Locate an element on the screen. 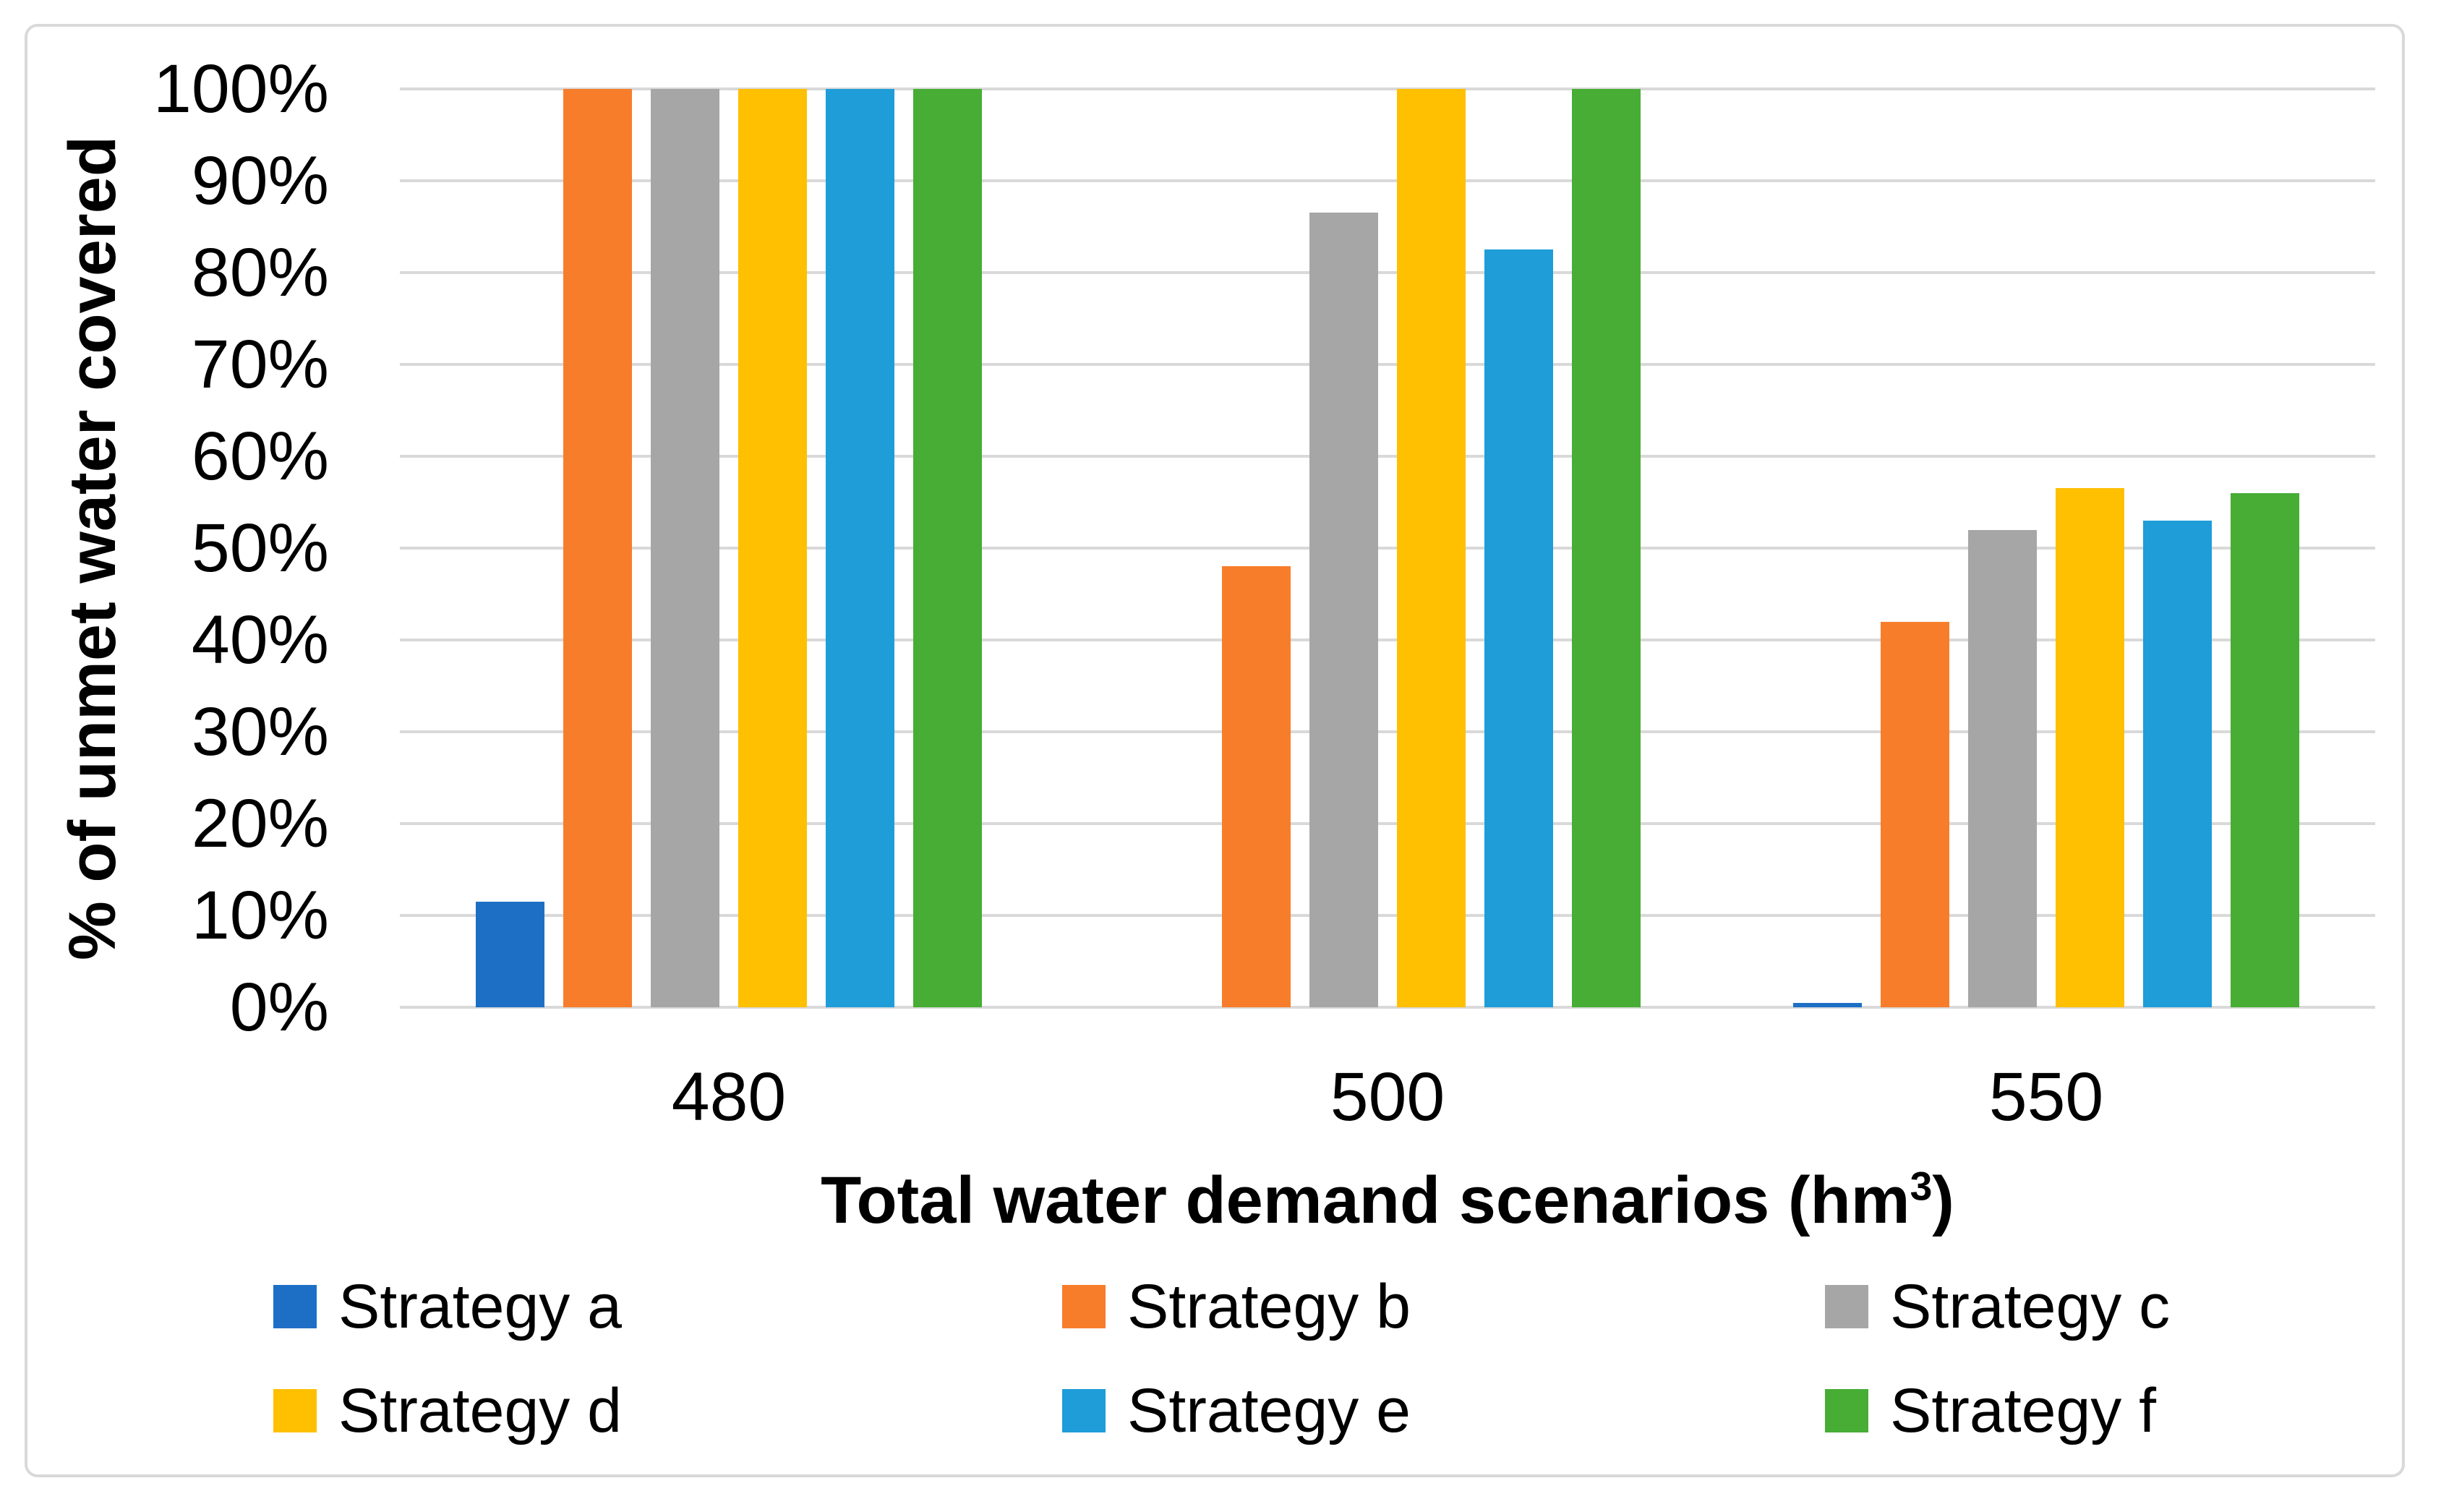  legend-item-strategy-e: Strategy e is located at coordinates (1236, 1410).